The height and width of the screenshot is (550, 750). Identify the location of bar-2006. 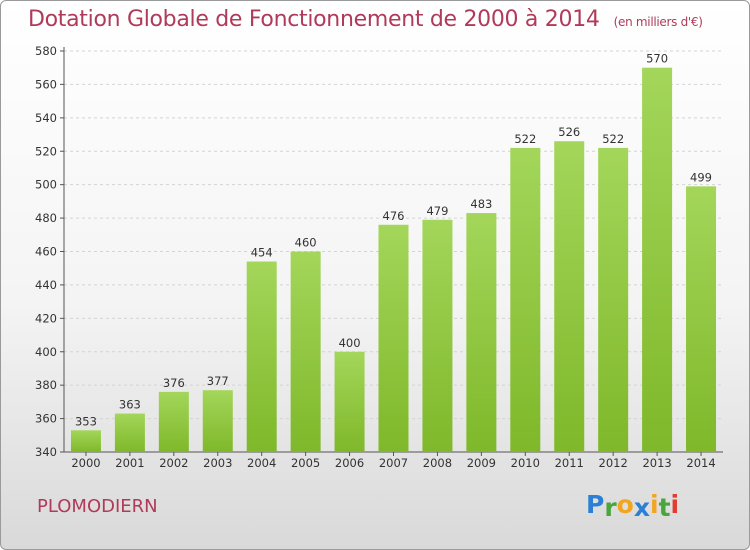
(349, 401).